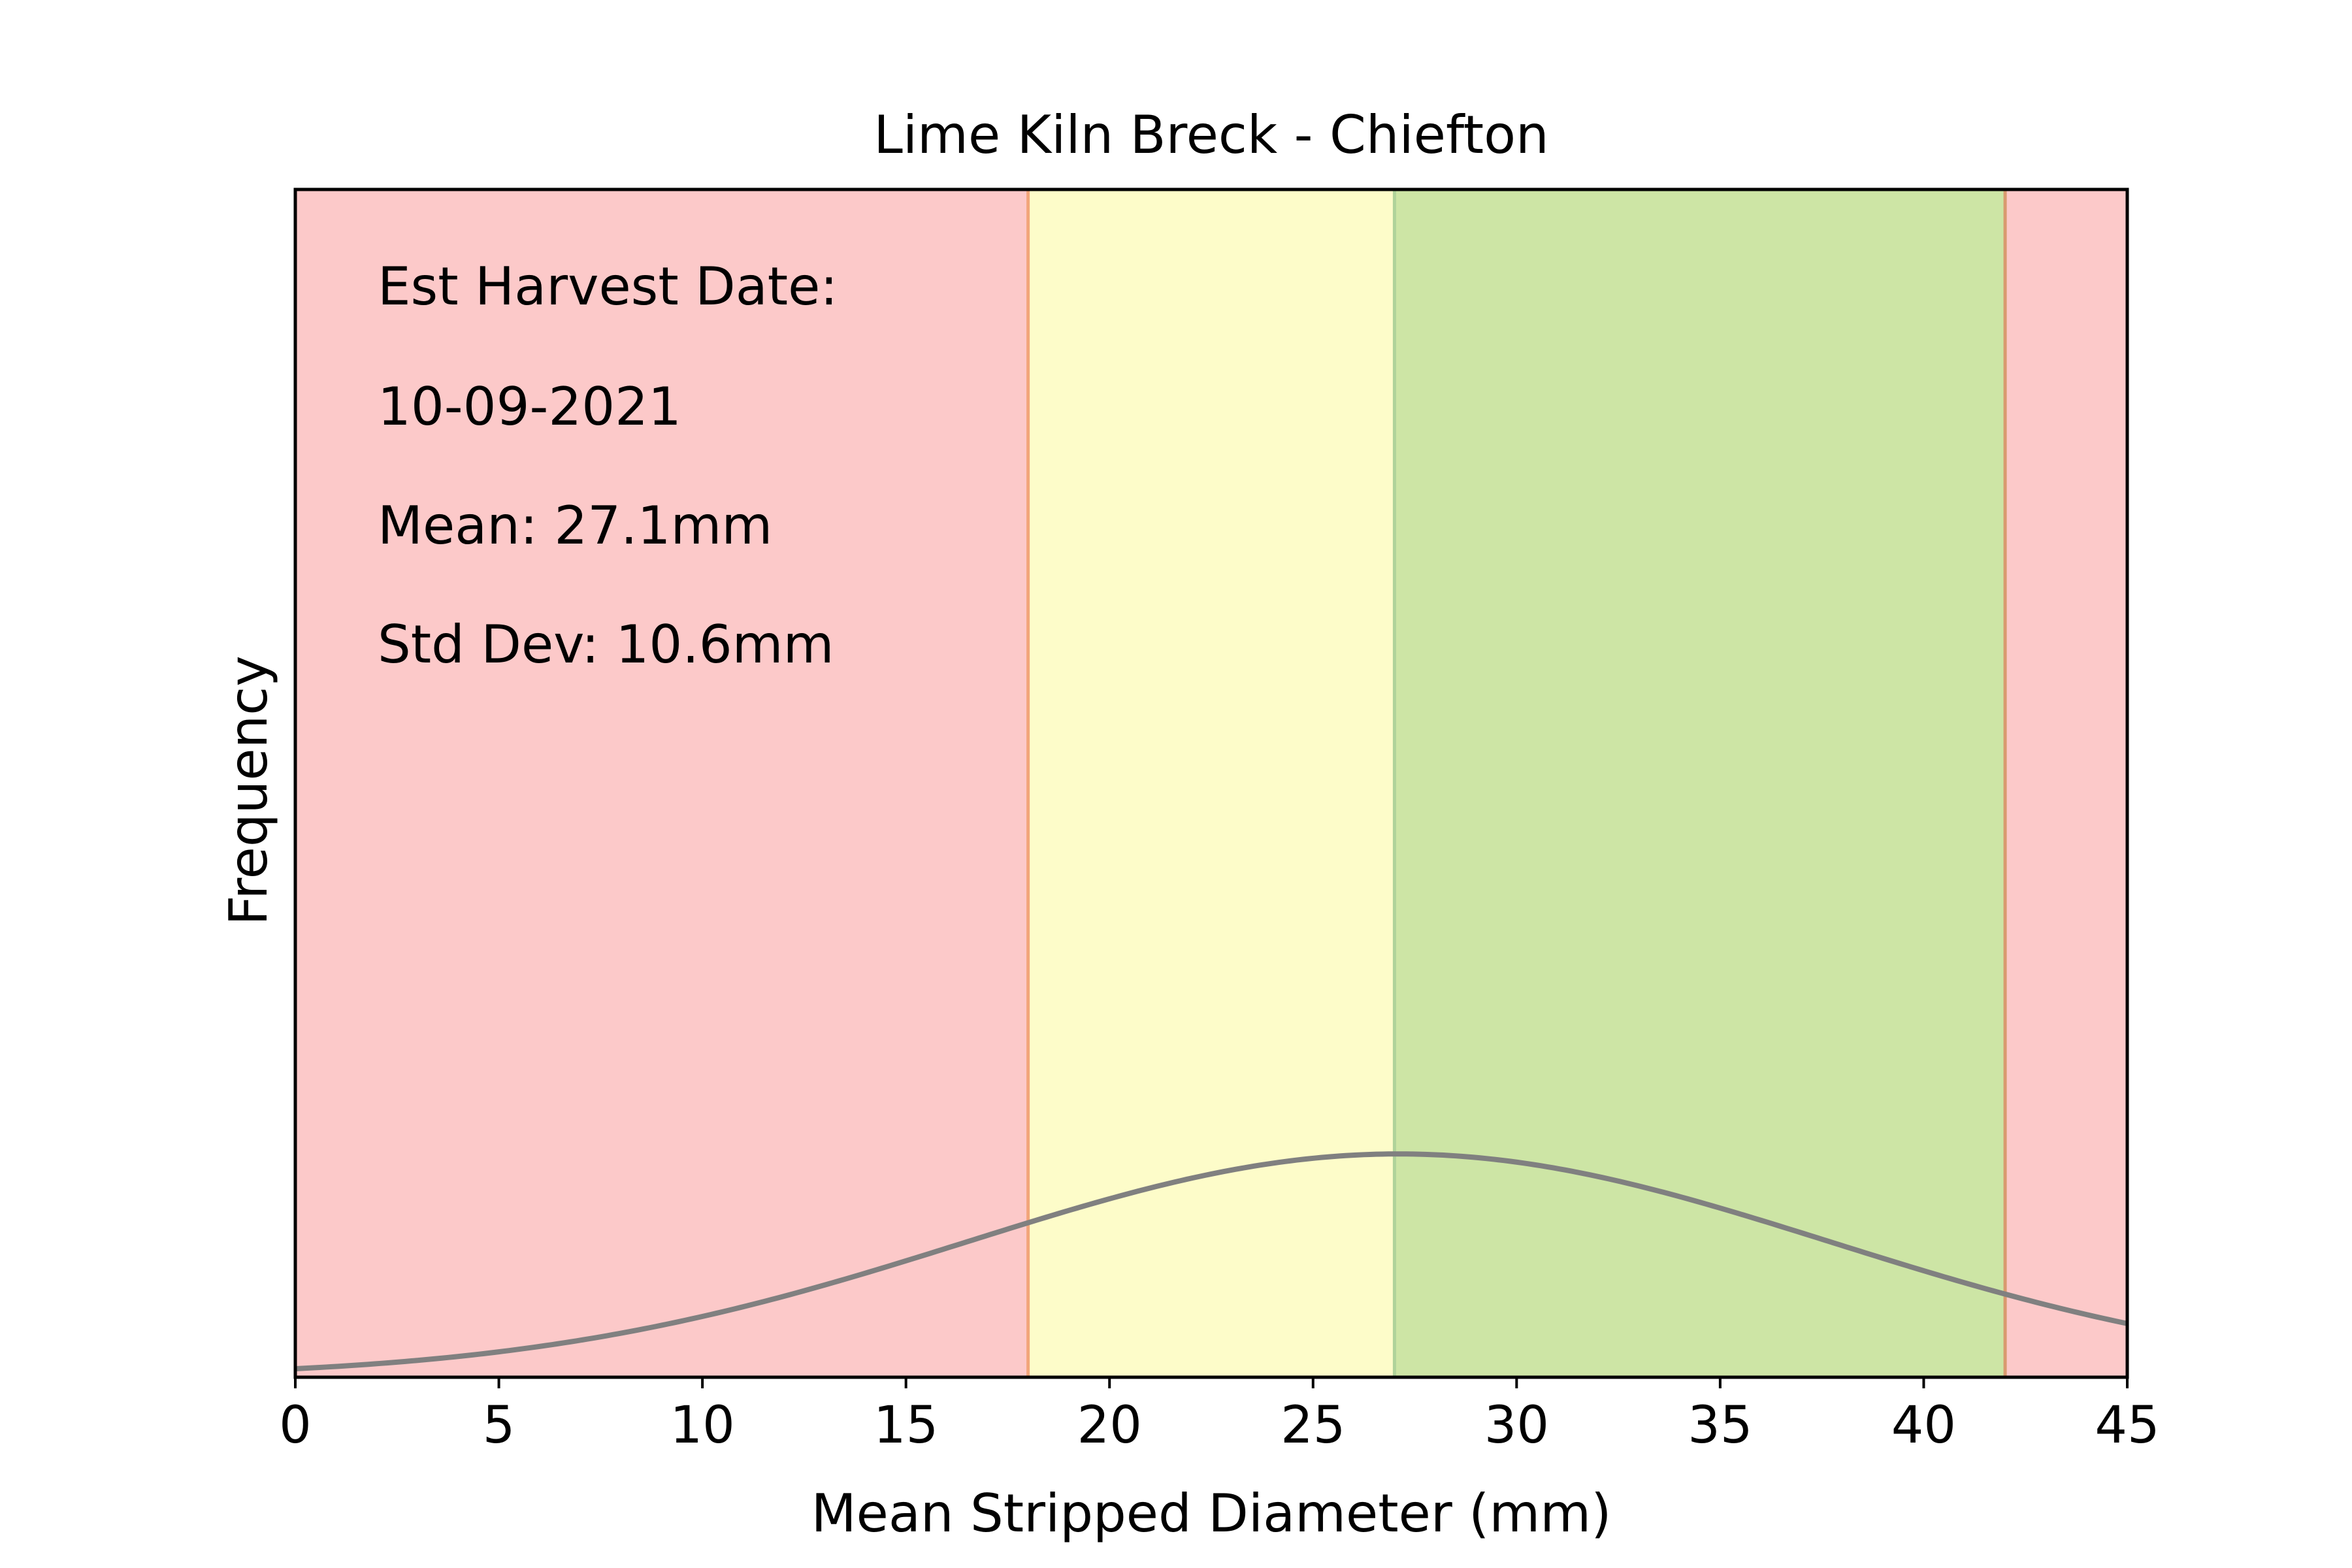 The image size is (2352, 1568). Describe the element at coordinates (702, 1425) in the screenshot. I see `x-tick-label: 10` at that location.